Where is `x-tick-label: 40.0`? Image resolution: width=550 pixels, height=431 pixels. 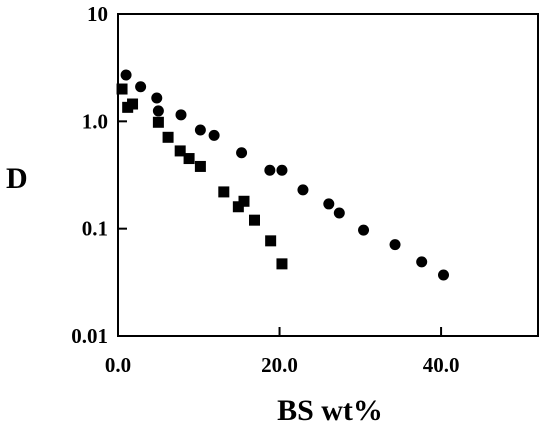 x-tick-label: 40.0 is located at coordinates (441, 365).